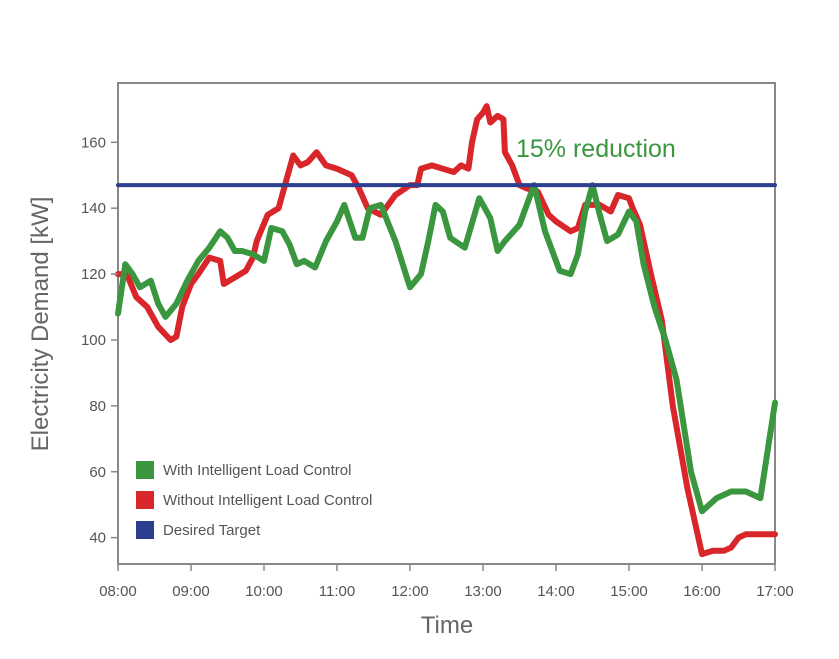 Image resolution: width=839 pixels, height=659 pixels. What do you see at coordinates (267, 500) in the screenshot?
I see `legend-label-without-intelligent-load-control: Without Intelligent Load Control` at bounding box center [267, 500].